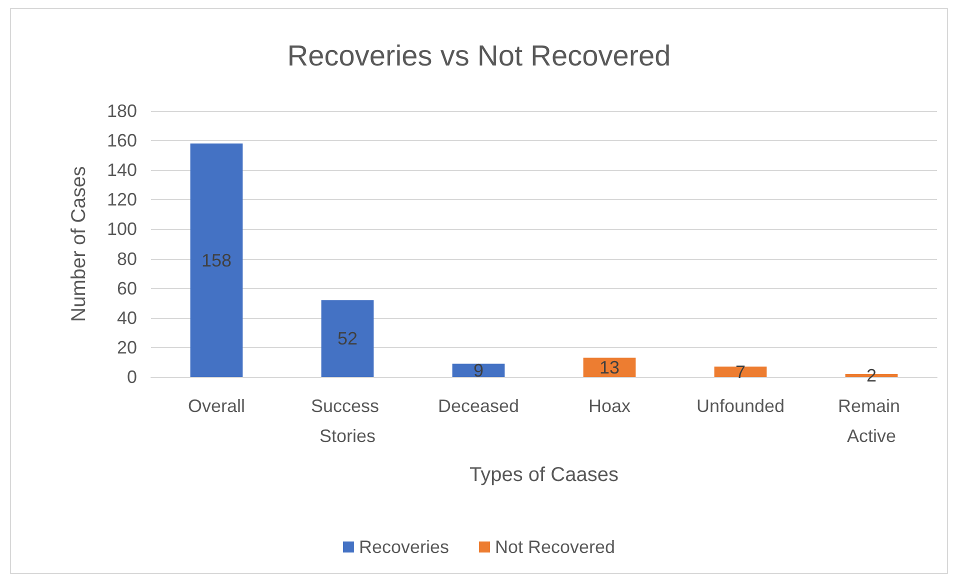  I want to click on chart-title: Recoveries vs Not Recovered, so click(479, 56).